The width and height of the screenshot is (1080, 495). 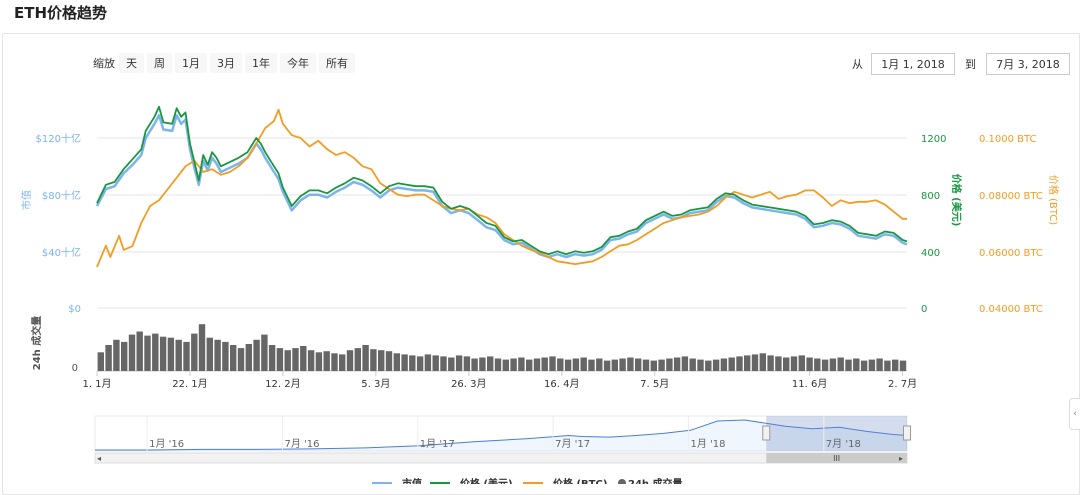 I want to click on side-expand-button: ‹, so click(x=1074, y=414).